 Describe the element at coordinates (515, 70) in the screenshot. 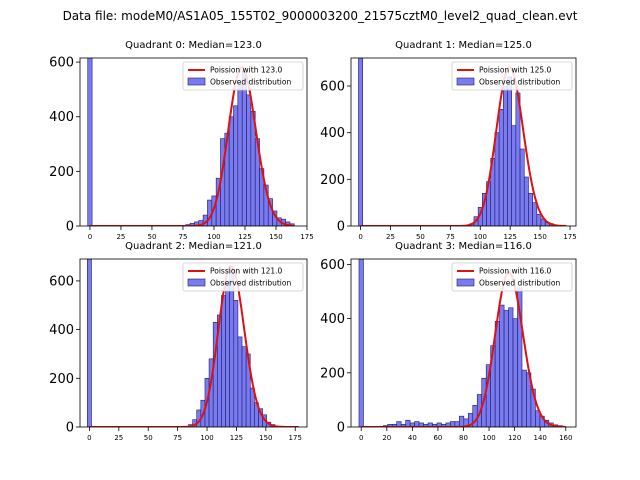

I see `legend-label-poisson: Poission with 125.0` at that location.